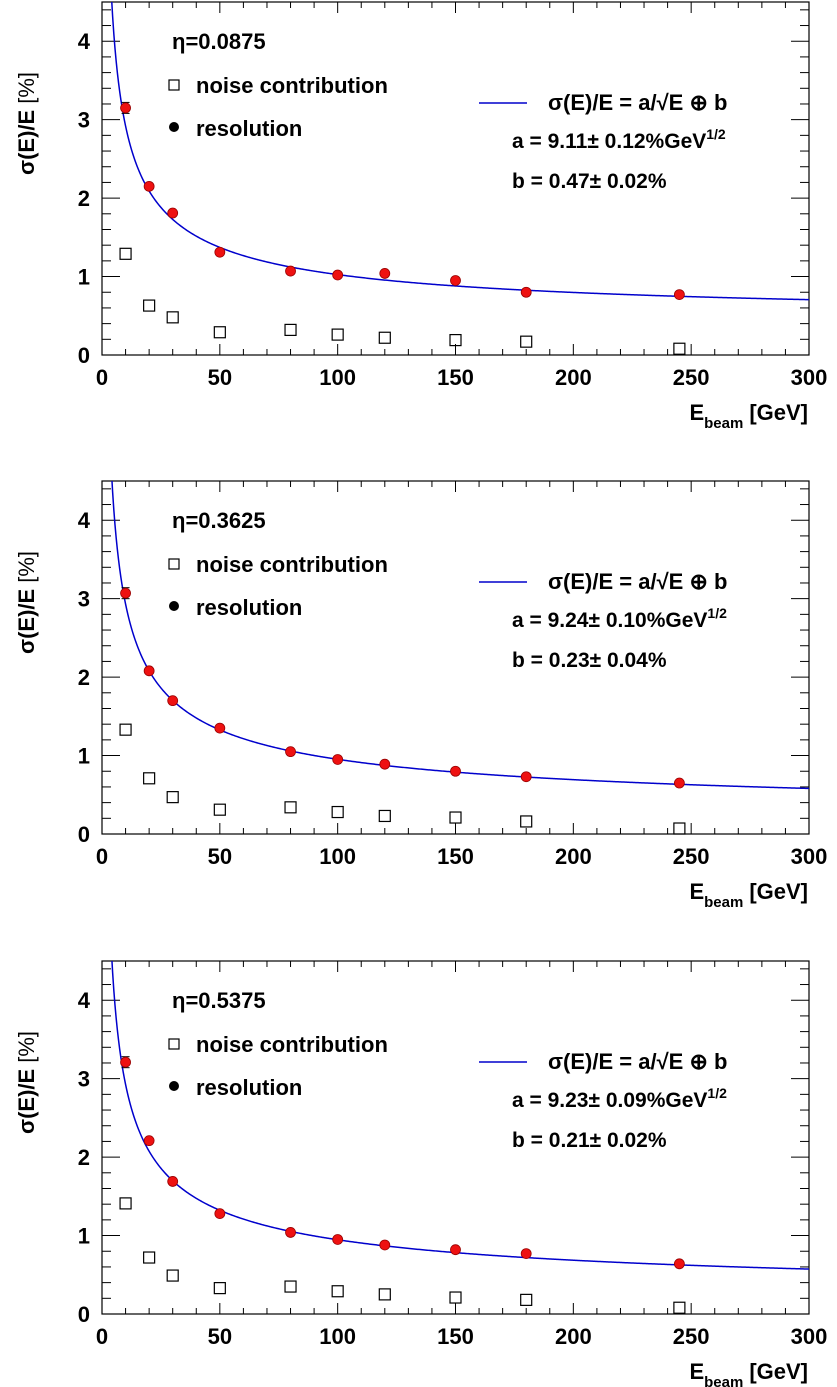 The height and width of the screenshot is (1387, 837). Describe the element at coordinates (219, 520) in the screenshot. I see `eta-label: η=0.3625` at that location.